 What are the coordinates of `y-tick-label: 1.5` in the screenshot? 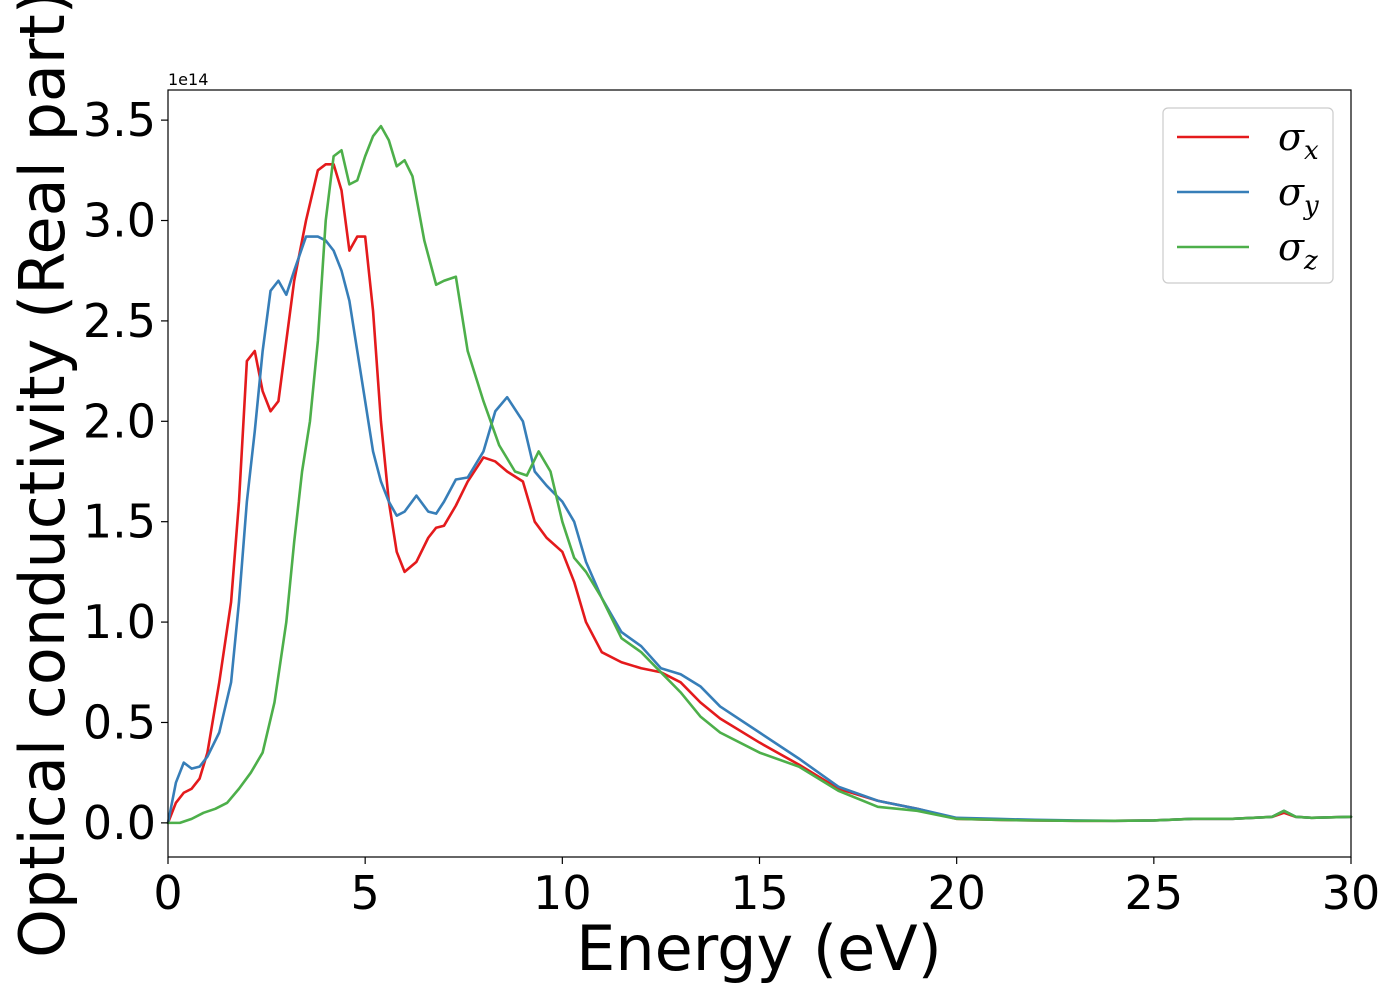 It's located at (119, 522).